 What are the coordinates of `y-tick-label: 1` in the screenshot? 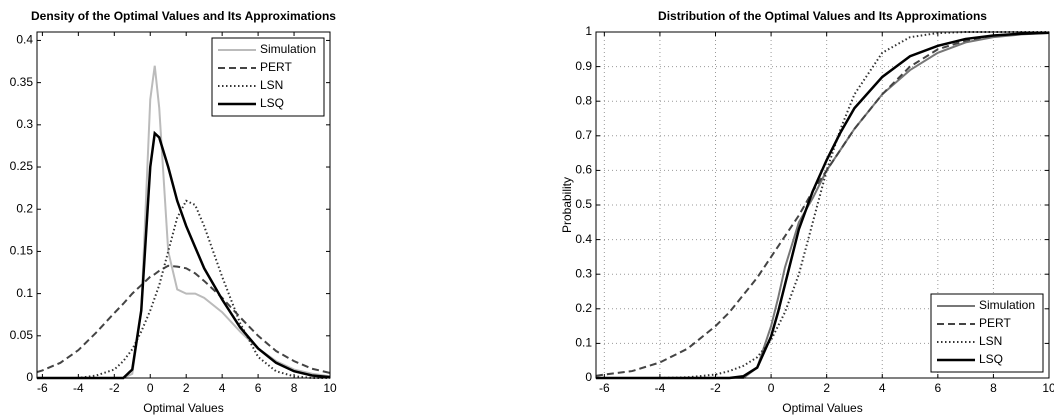 It's located at (588, 31).